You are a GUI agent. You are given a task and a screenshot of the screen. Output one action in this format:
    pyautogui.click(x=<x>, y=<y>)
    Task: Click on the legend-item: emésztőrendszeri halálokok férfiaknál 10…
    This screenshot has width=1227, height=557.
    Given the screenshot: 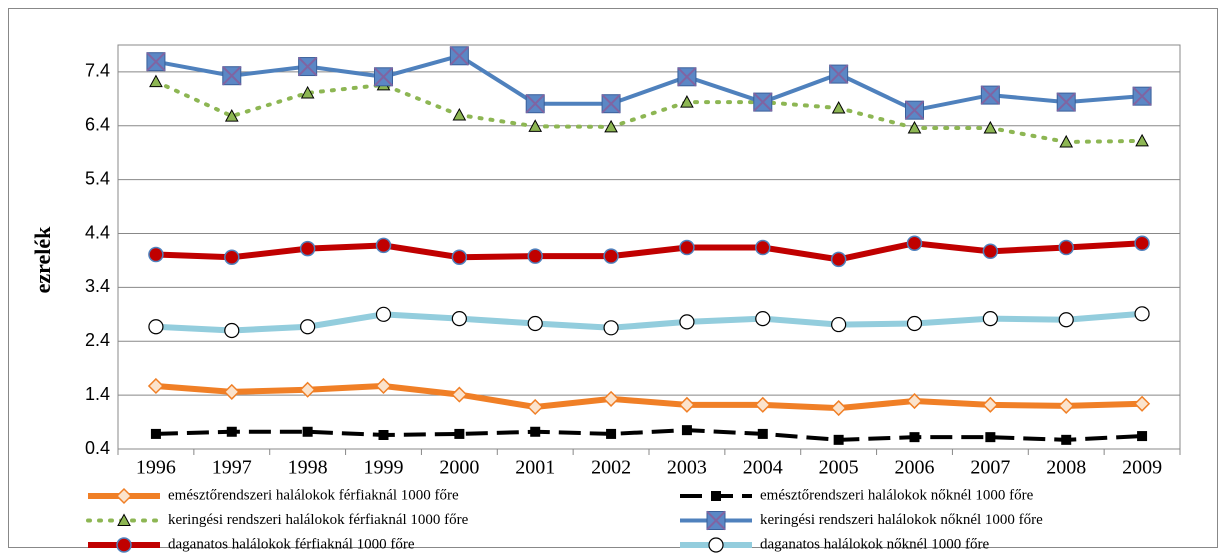 What is the action you would take?
    pyautogui.click(x=273, y=496)
    